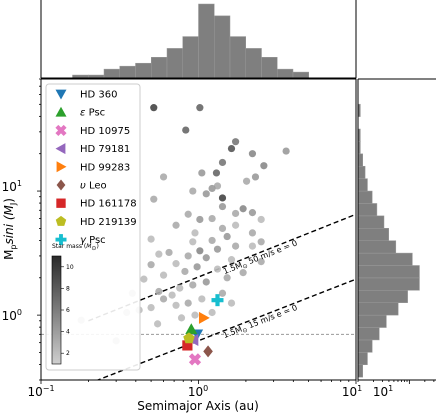 The height and width of the screenshot is (414, 436). Describe the element at coordinates (67, 310) in the screenshot. I see `colorbar-ticks: 2 4 6 8 10` at that location.